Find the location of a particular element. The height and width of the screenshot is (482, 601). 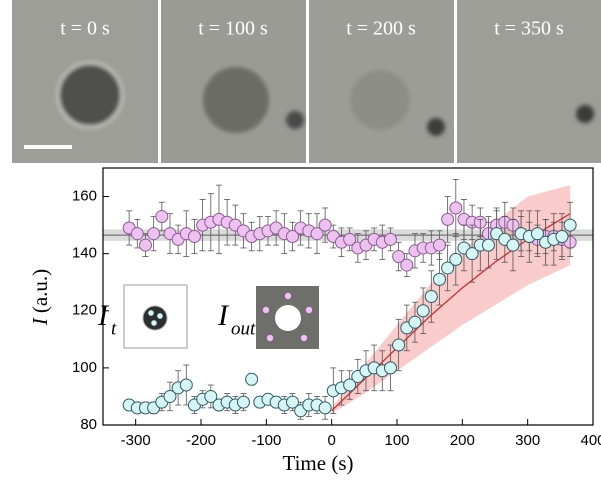

inset-subscript: out is located at coordinates (243, 328).